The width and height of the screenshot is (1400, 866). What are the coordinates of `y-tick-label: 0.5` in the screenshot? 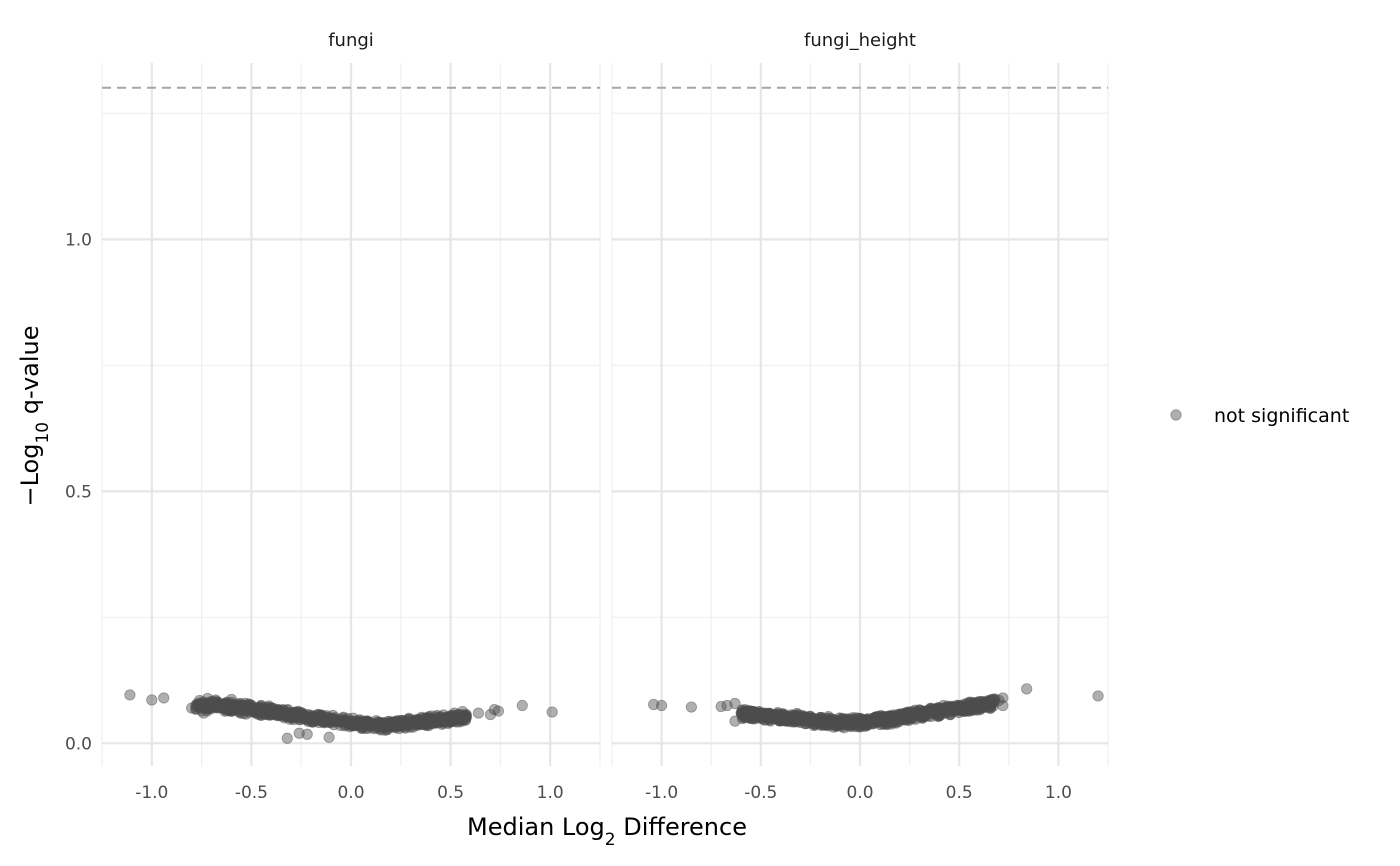 It's located at (78, 492).